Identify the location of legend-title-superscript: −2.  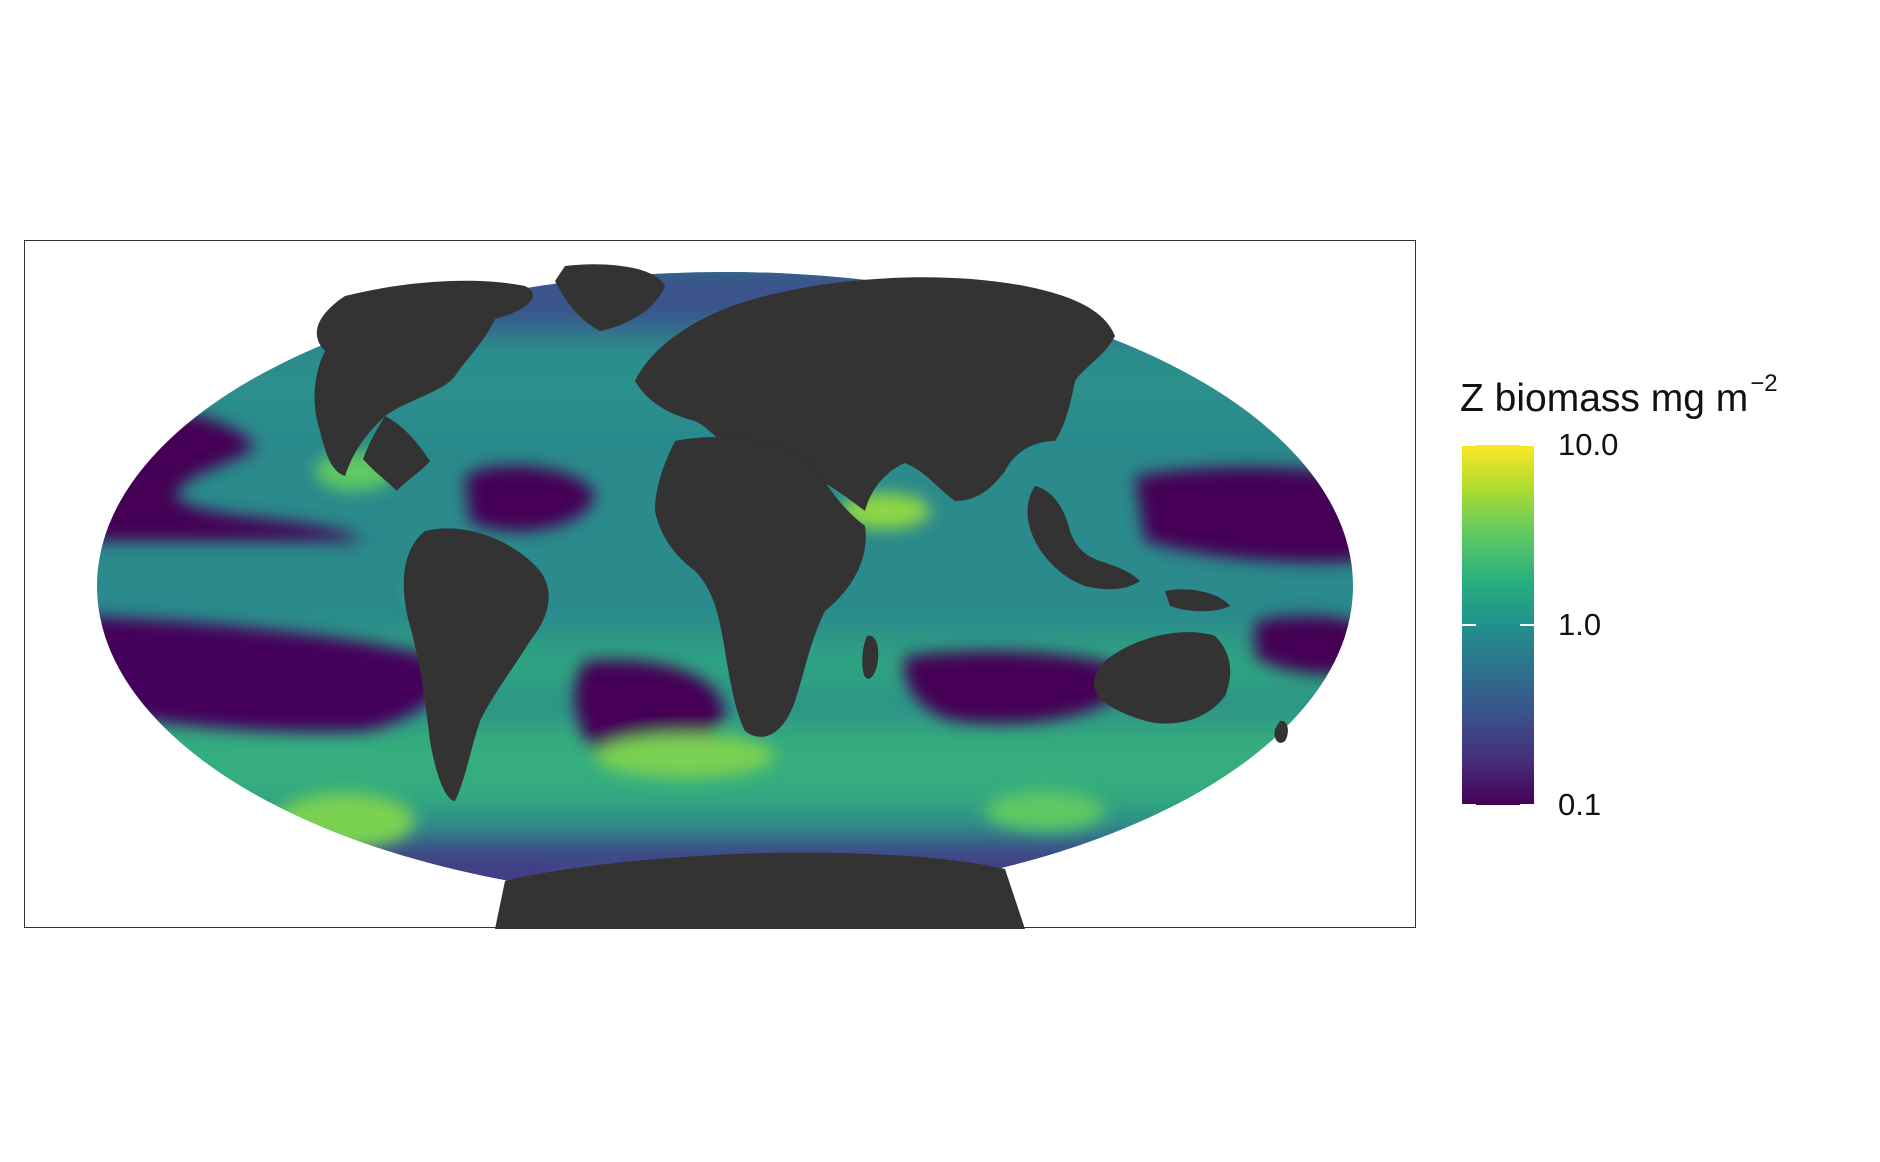
(1764, 383).